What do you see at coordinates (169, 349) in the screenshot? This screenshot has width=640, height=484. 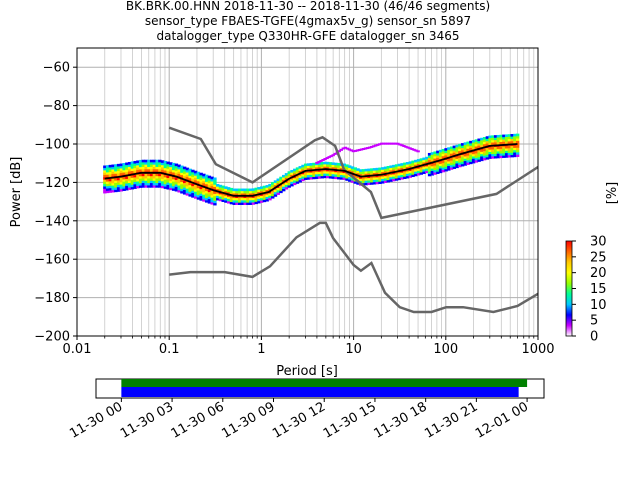 I see `x-tick-label: 0.1` at bounding box center [169, 349].